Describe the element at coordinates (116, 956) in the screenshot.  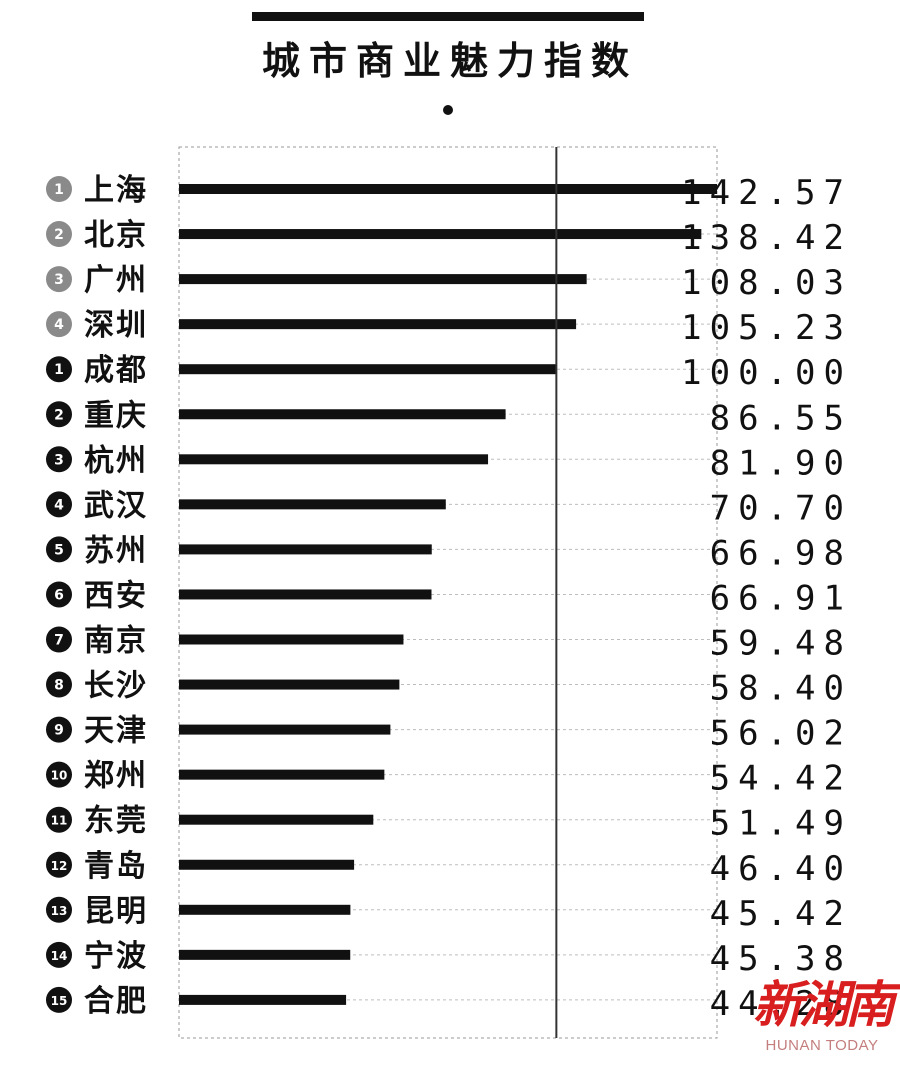
I see `category-label: 宁波` at that location.